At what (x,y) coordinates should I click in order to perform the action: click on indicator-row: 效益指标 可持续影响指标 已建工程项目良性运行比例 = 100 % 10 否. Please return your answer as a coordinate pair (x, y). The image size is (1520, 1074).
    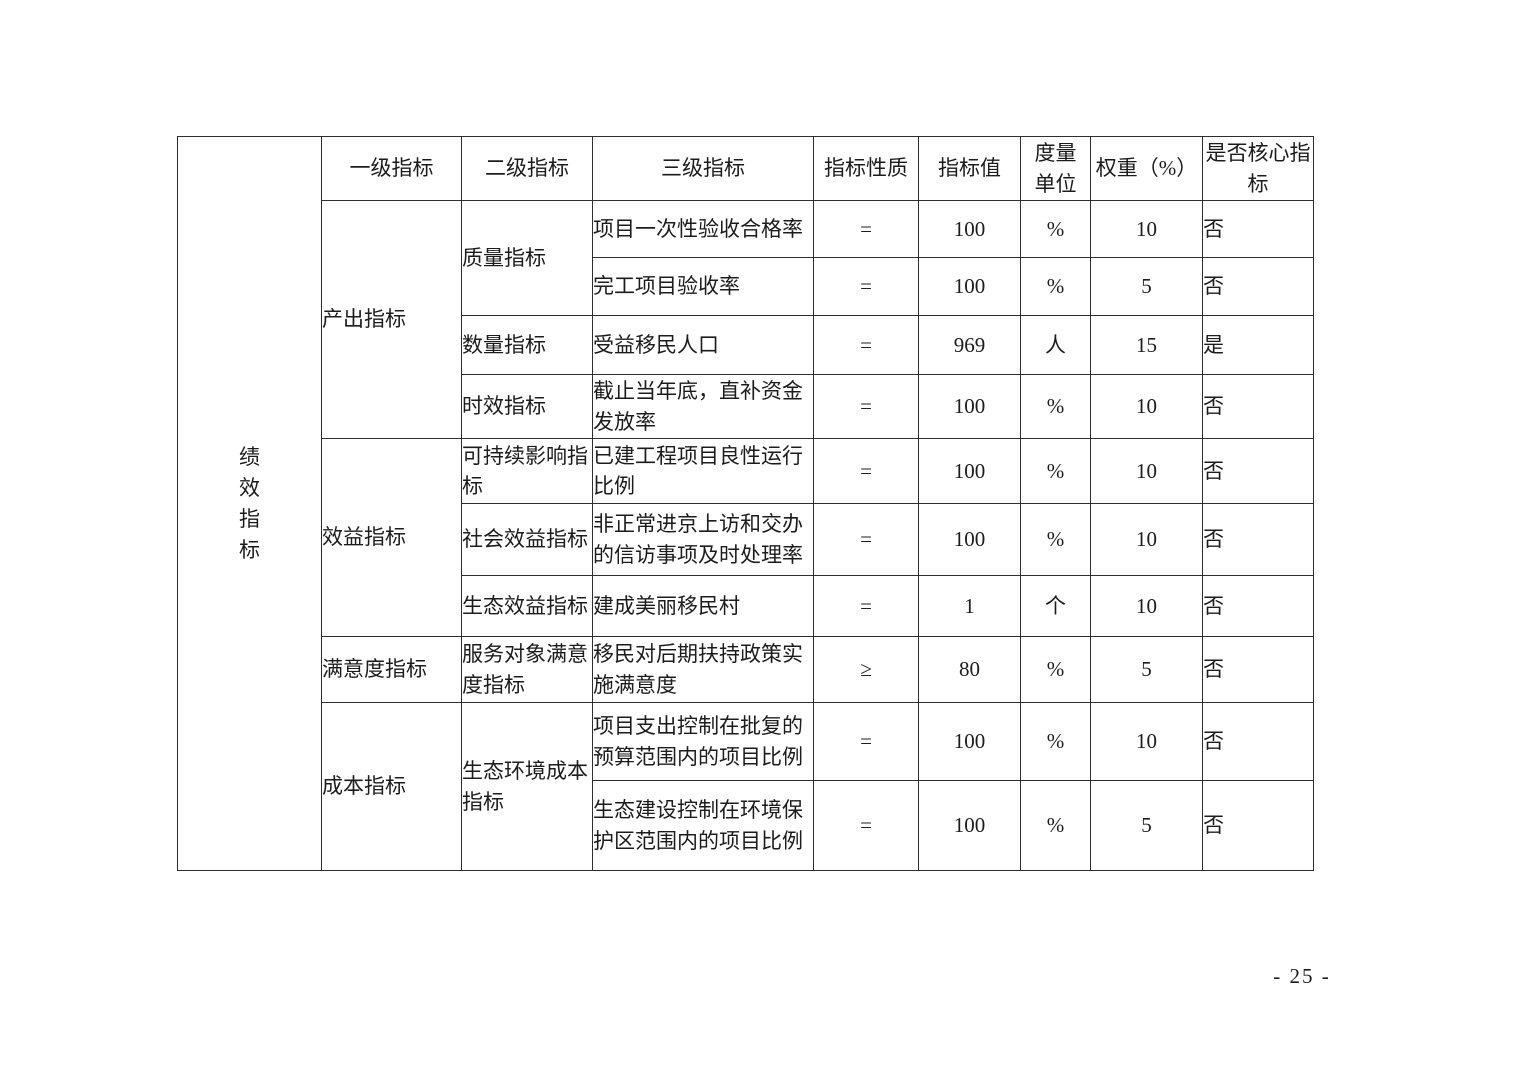
    Looking at the image, I should click on (746, 537).